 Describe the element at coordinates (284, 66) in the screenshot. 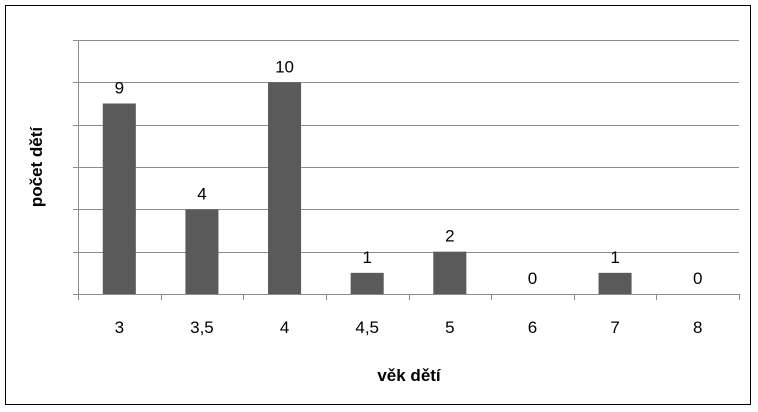

I see `data-label: 10` at that location.